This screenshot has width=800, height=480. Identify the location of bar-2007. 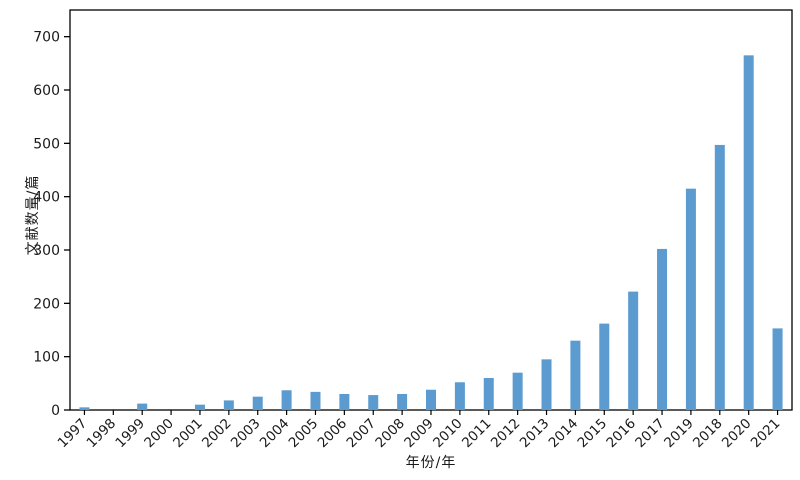
(373, 402).